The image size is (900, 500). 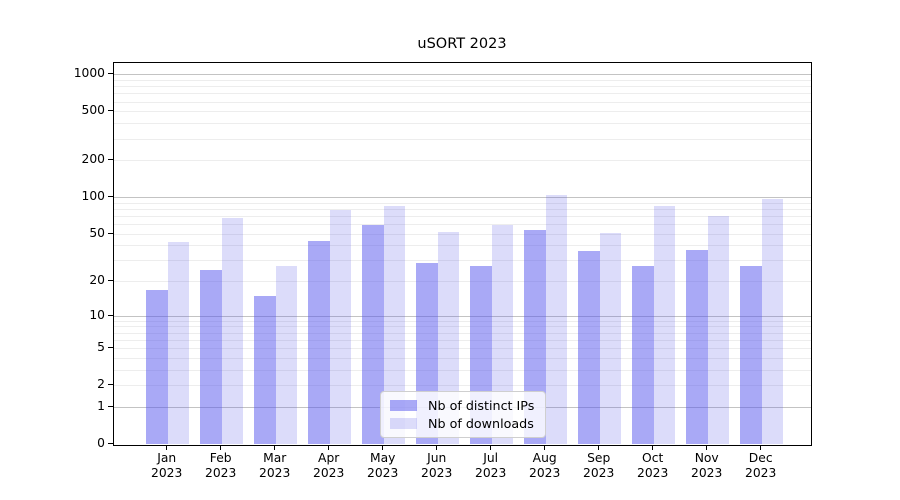 What do you see at coordinates (101, 405) in the screenshot?
I see `y-tick-label: 1` at bounding box center [101, 405].